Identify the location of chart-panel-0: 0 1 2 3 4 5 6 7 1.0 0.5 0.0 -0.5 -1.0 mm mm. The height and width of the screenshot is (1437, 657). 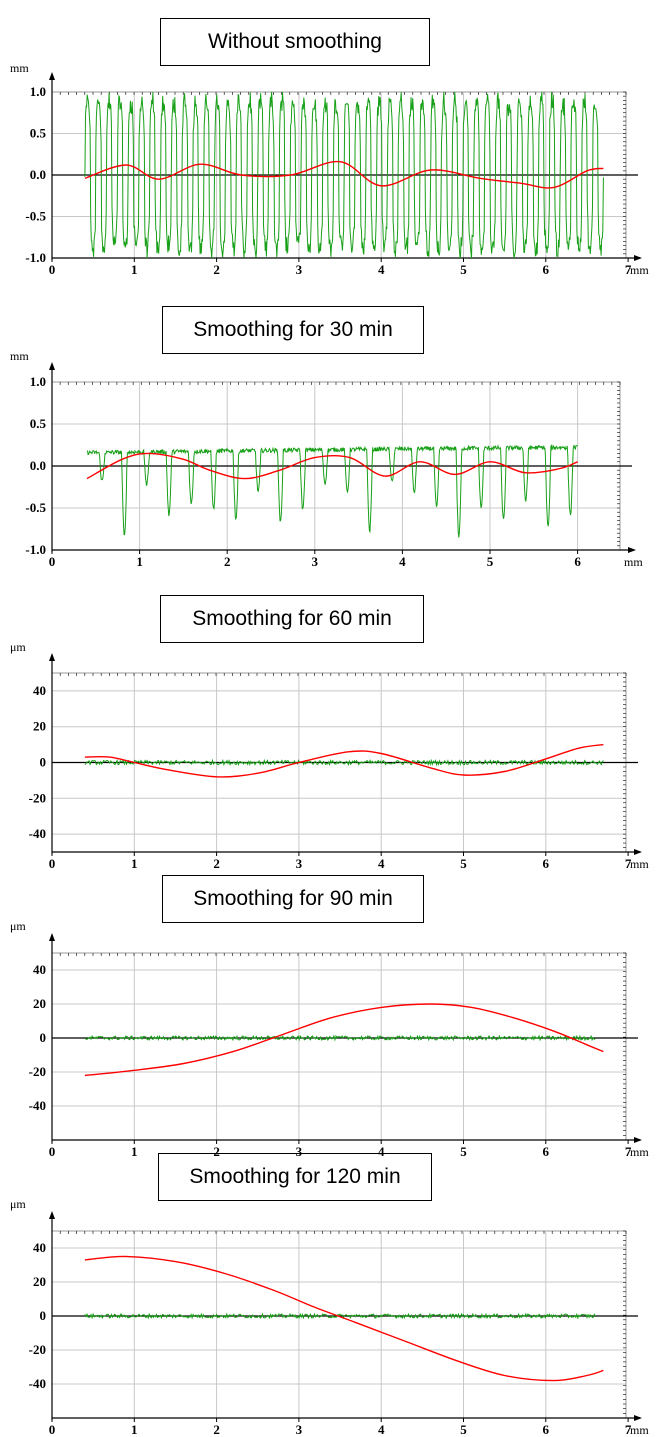
(329, 169).